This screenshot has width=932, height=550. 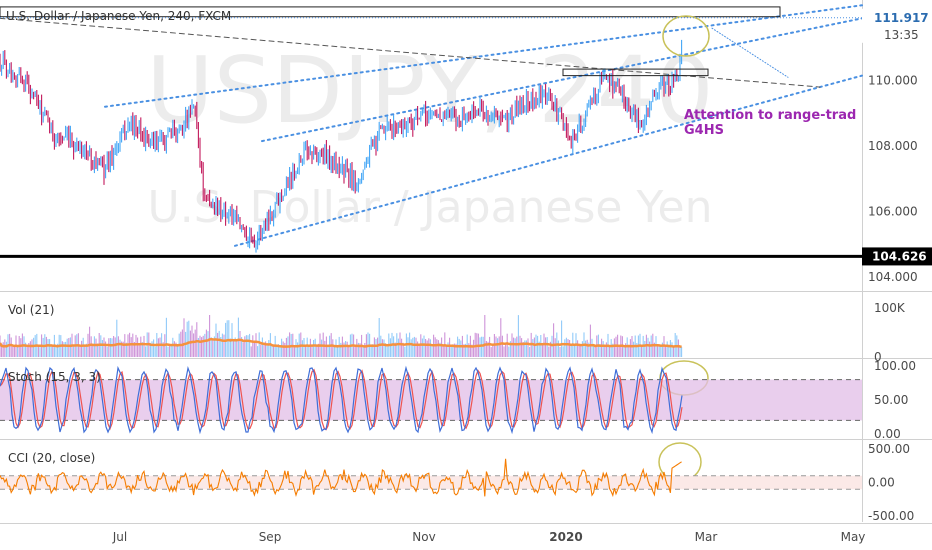 What do you see at coordinates (31, 310) in the screenshot?
I see `volume-title: Vol (21)` at bounding box center [31, 310].